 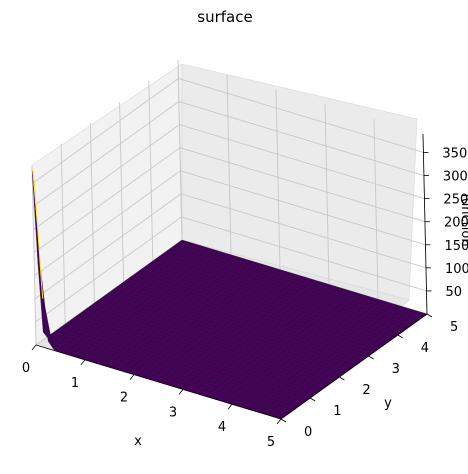 What do you see at coordinates (454, 327) in the screenshot?
I see `y-tick-label: 5` at bounding box center [454, 327].